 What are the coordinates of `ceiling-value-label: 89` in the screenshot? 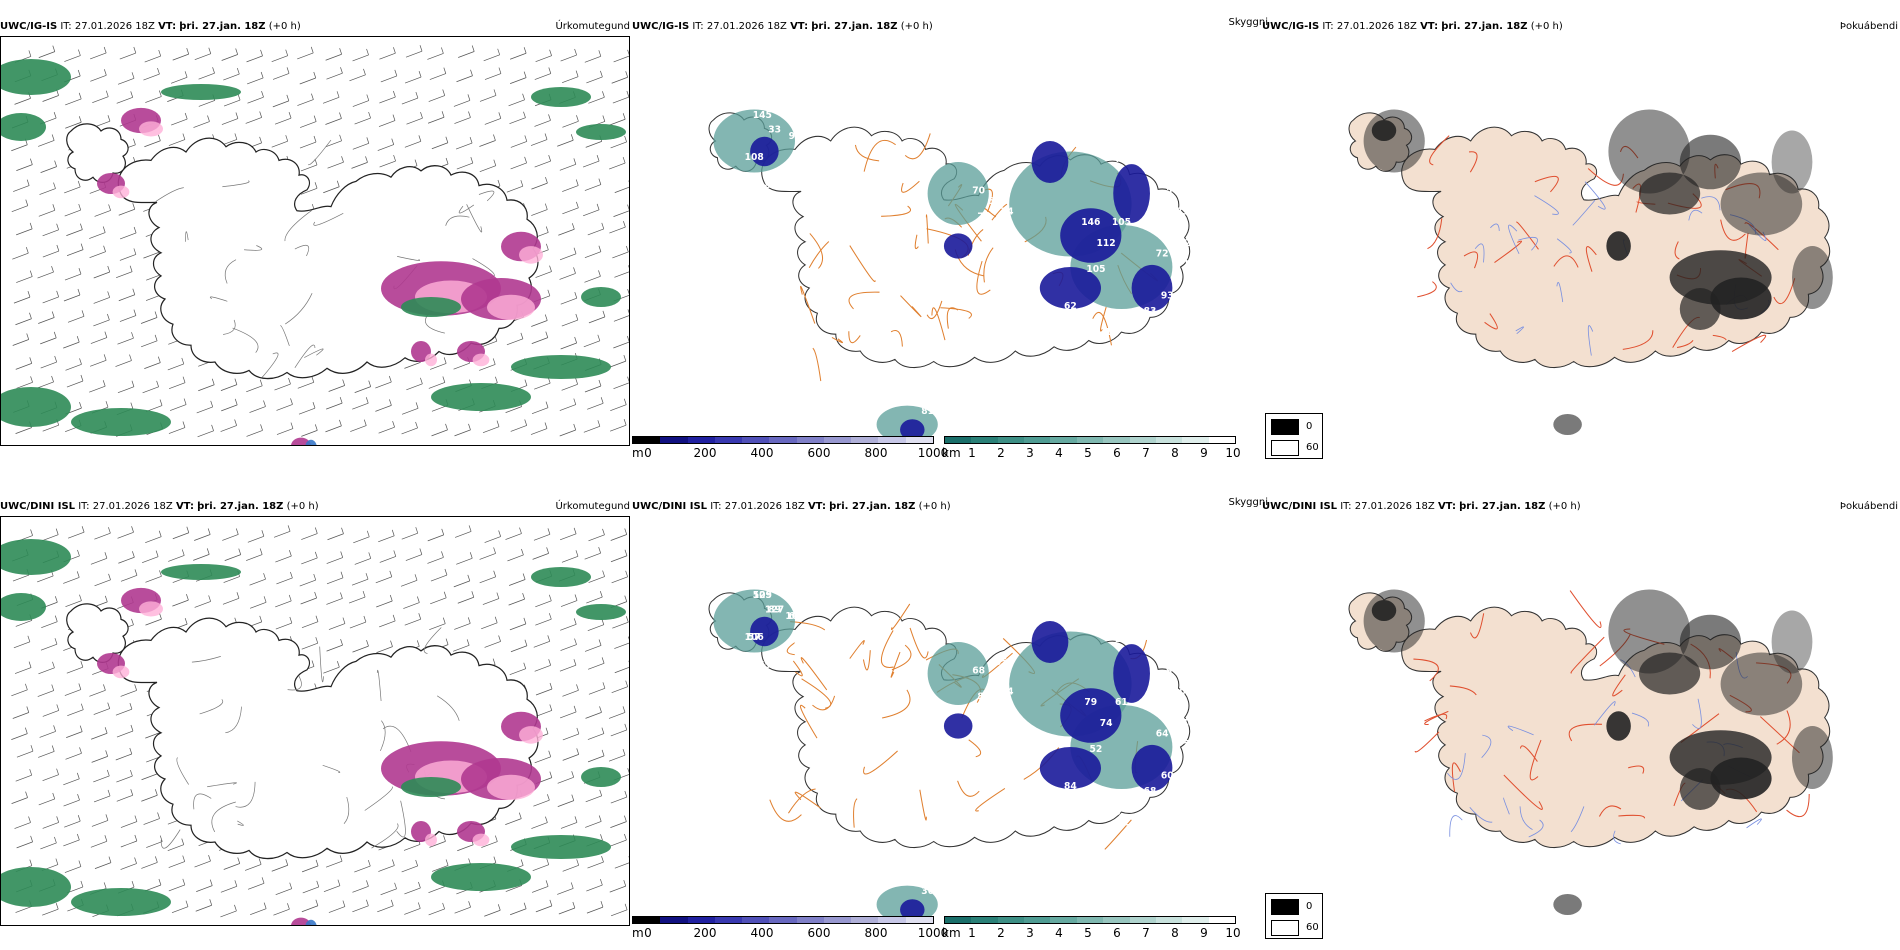 It's located at (774, 609).